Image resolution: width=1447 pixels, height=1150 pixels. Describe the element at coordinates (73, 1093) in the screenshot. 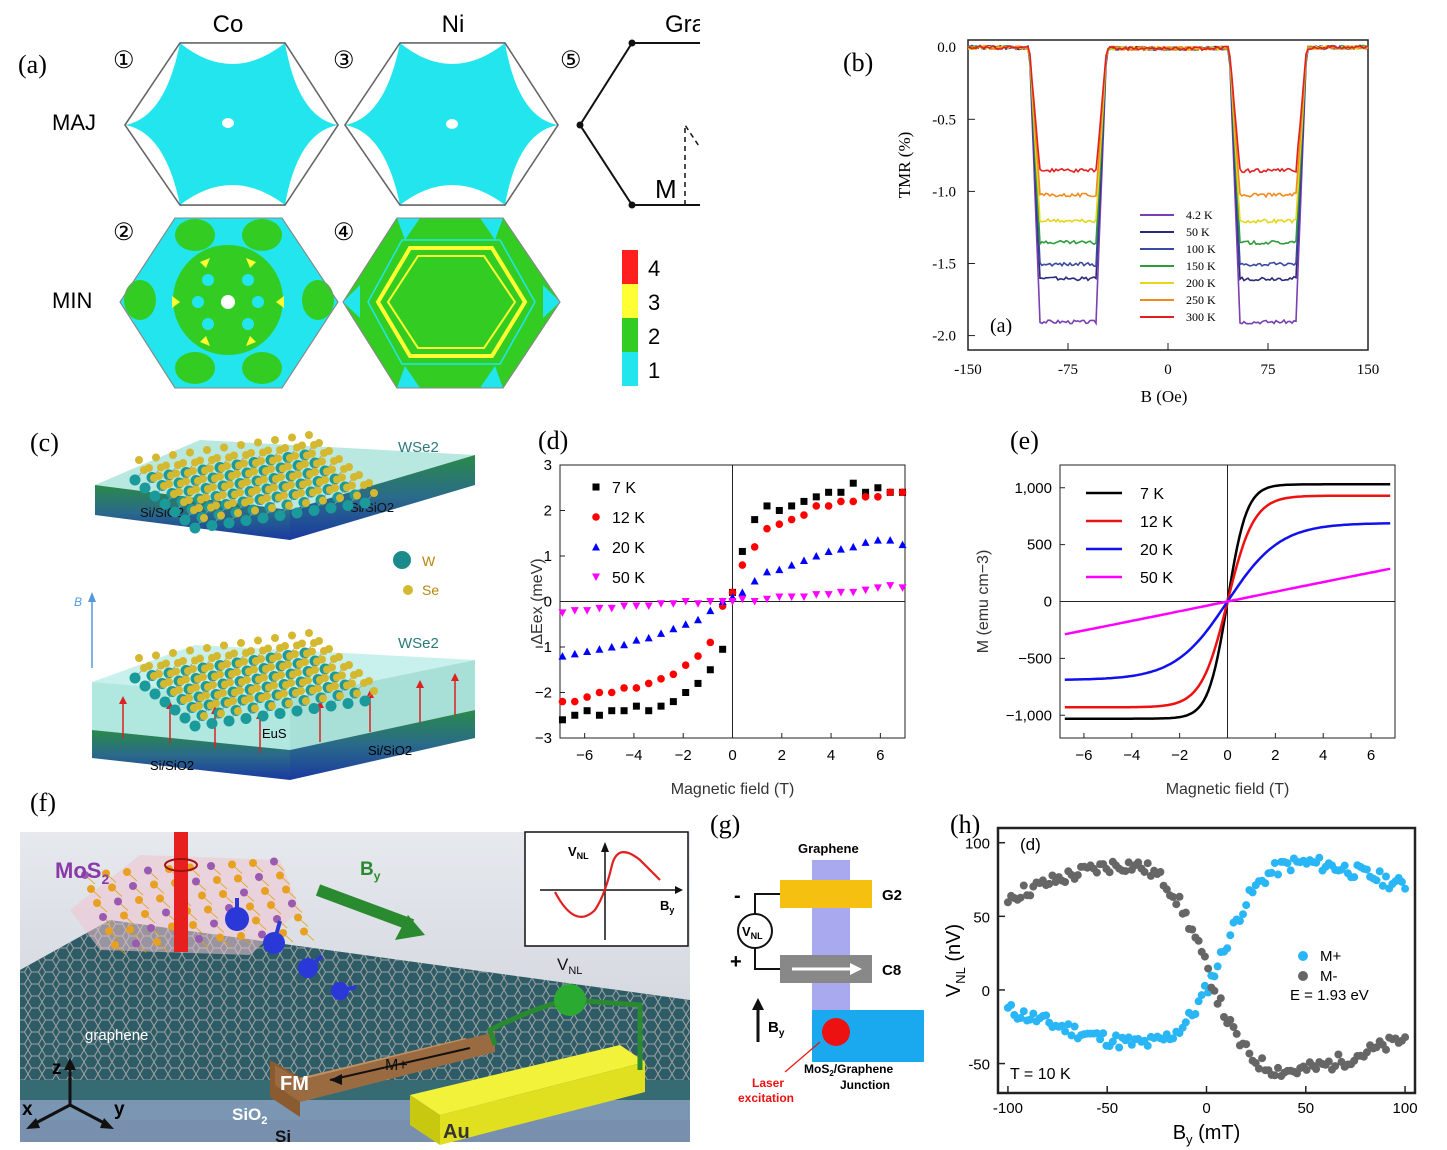

I see `coordinate-axes: z x y` at that location.